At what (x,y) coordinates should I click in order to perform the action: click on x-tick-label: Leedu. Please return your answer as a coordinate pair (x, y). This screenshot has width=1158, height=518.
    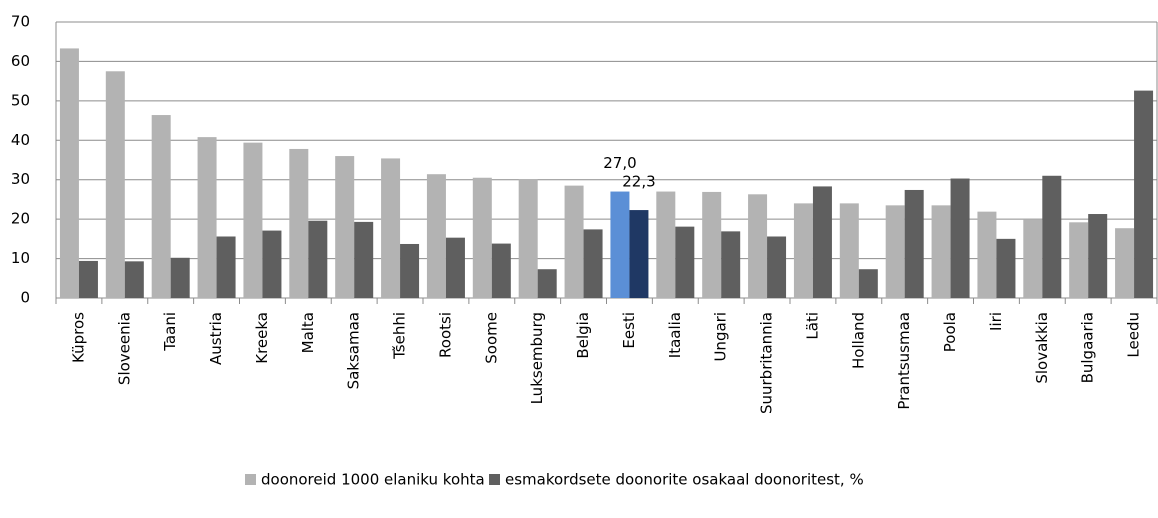
    Looking at the image, I should click on (1134, 335).